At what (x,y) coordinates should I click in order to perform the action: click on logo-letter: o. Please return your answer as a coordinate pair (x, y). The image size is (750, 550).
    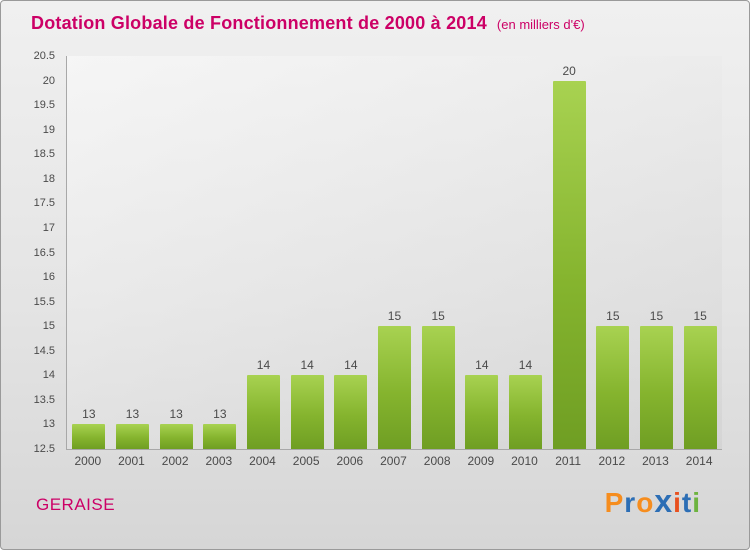
    Looking at the image, I should click on (645, 502).